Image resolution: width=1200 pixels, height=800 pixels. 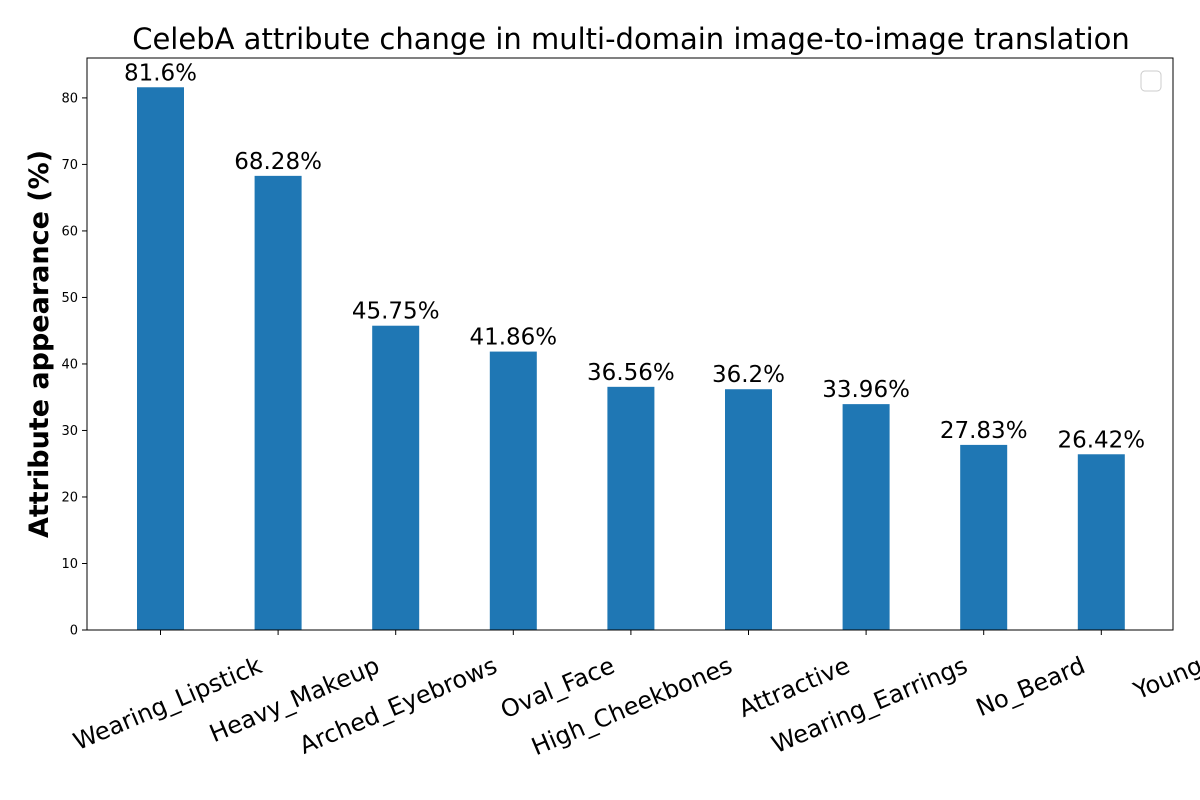 What do you see at coordinates (1164, 678) in the screenshot?
I see `x-tick-label: Young` at bounding box center [1164, 678].